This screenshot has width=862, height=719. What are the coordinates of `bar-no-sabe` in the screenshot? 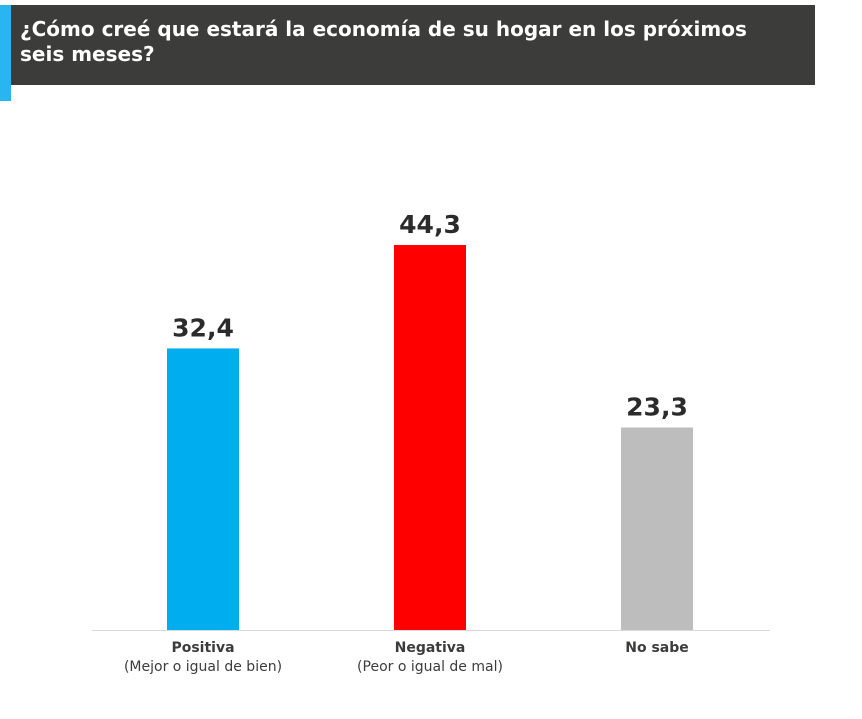 It's located at (657, 528).